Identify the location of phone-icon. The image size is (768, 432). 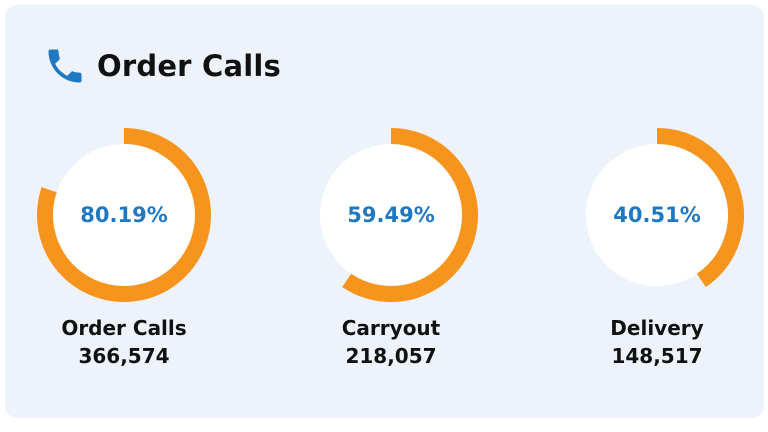
(65, 66).